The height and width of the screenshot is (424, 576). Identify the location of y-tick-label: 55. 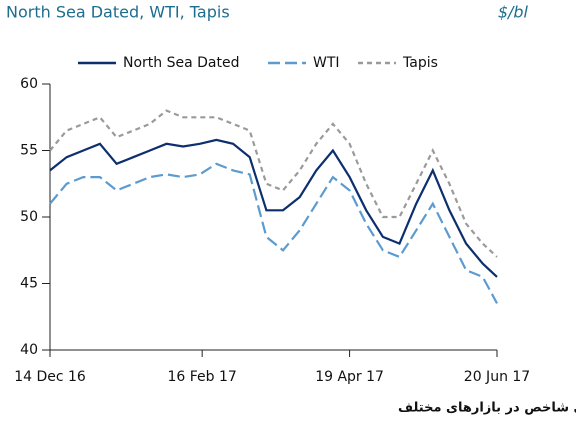
(29, 151).